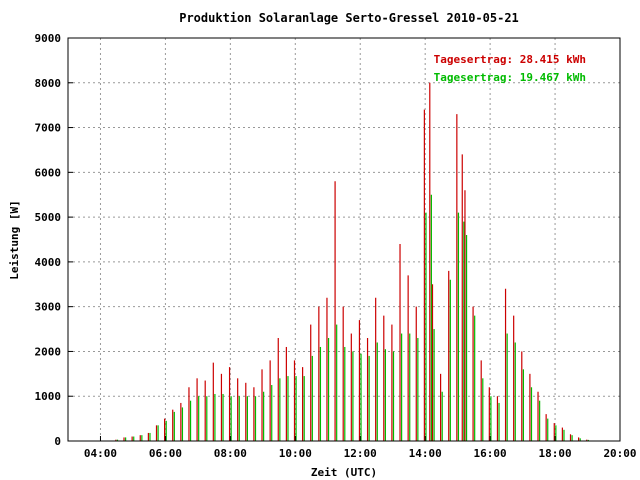 Image resolution: width=640 pixels, height=480 pixels. What do you see at coordinates (510, 77) in the screenshot?
I see `legend-green-series: Tagesertrag: 19.467 kWh` at bounding box center [510, 77].